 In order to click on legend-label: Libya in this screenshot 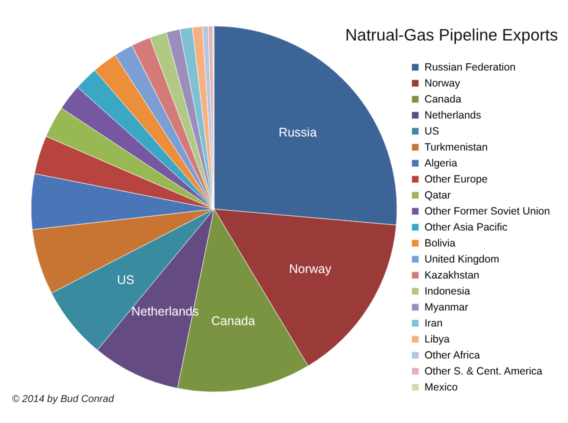, I will do `click(437, 339)`.